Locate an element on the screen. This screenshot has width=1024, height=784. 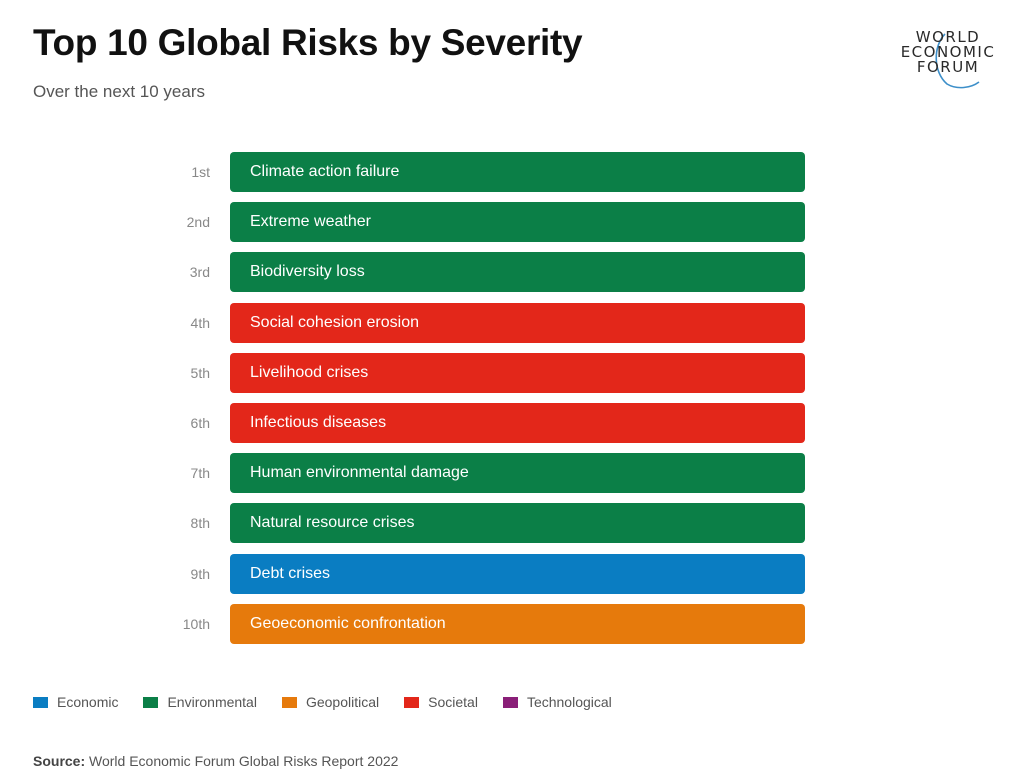
risk-bar: Debt crises is located at coordinates (517, 573).